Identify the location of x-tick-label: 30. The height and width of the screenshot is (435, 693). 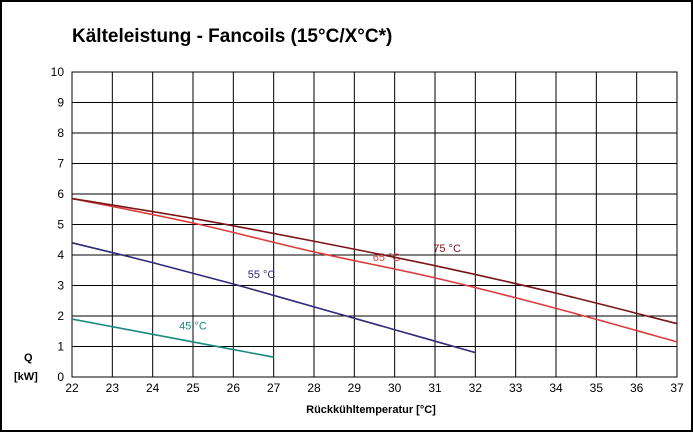
(395, 388).